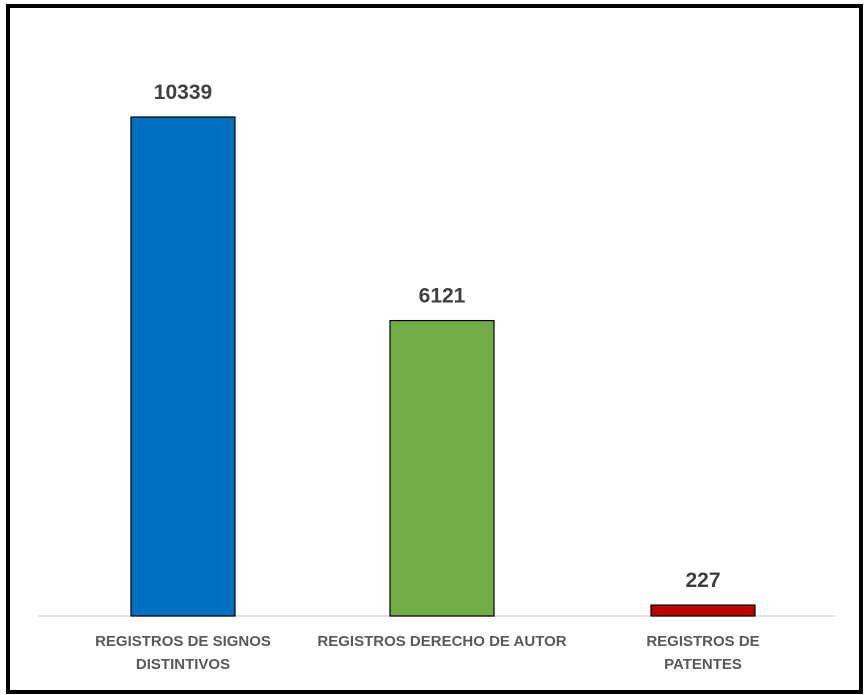 The image size is (867, 695). What do you see at coordinates (442, 641) in the screenshot?
I see `x-tick-label: REGISTROS DERECHO DE AUTOR` at bounding box center [442, 641].